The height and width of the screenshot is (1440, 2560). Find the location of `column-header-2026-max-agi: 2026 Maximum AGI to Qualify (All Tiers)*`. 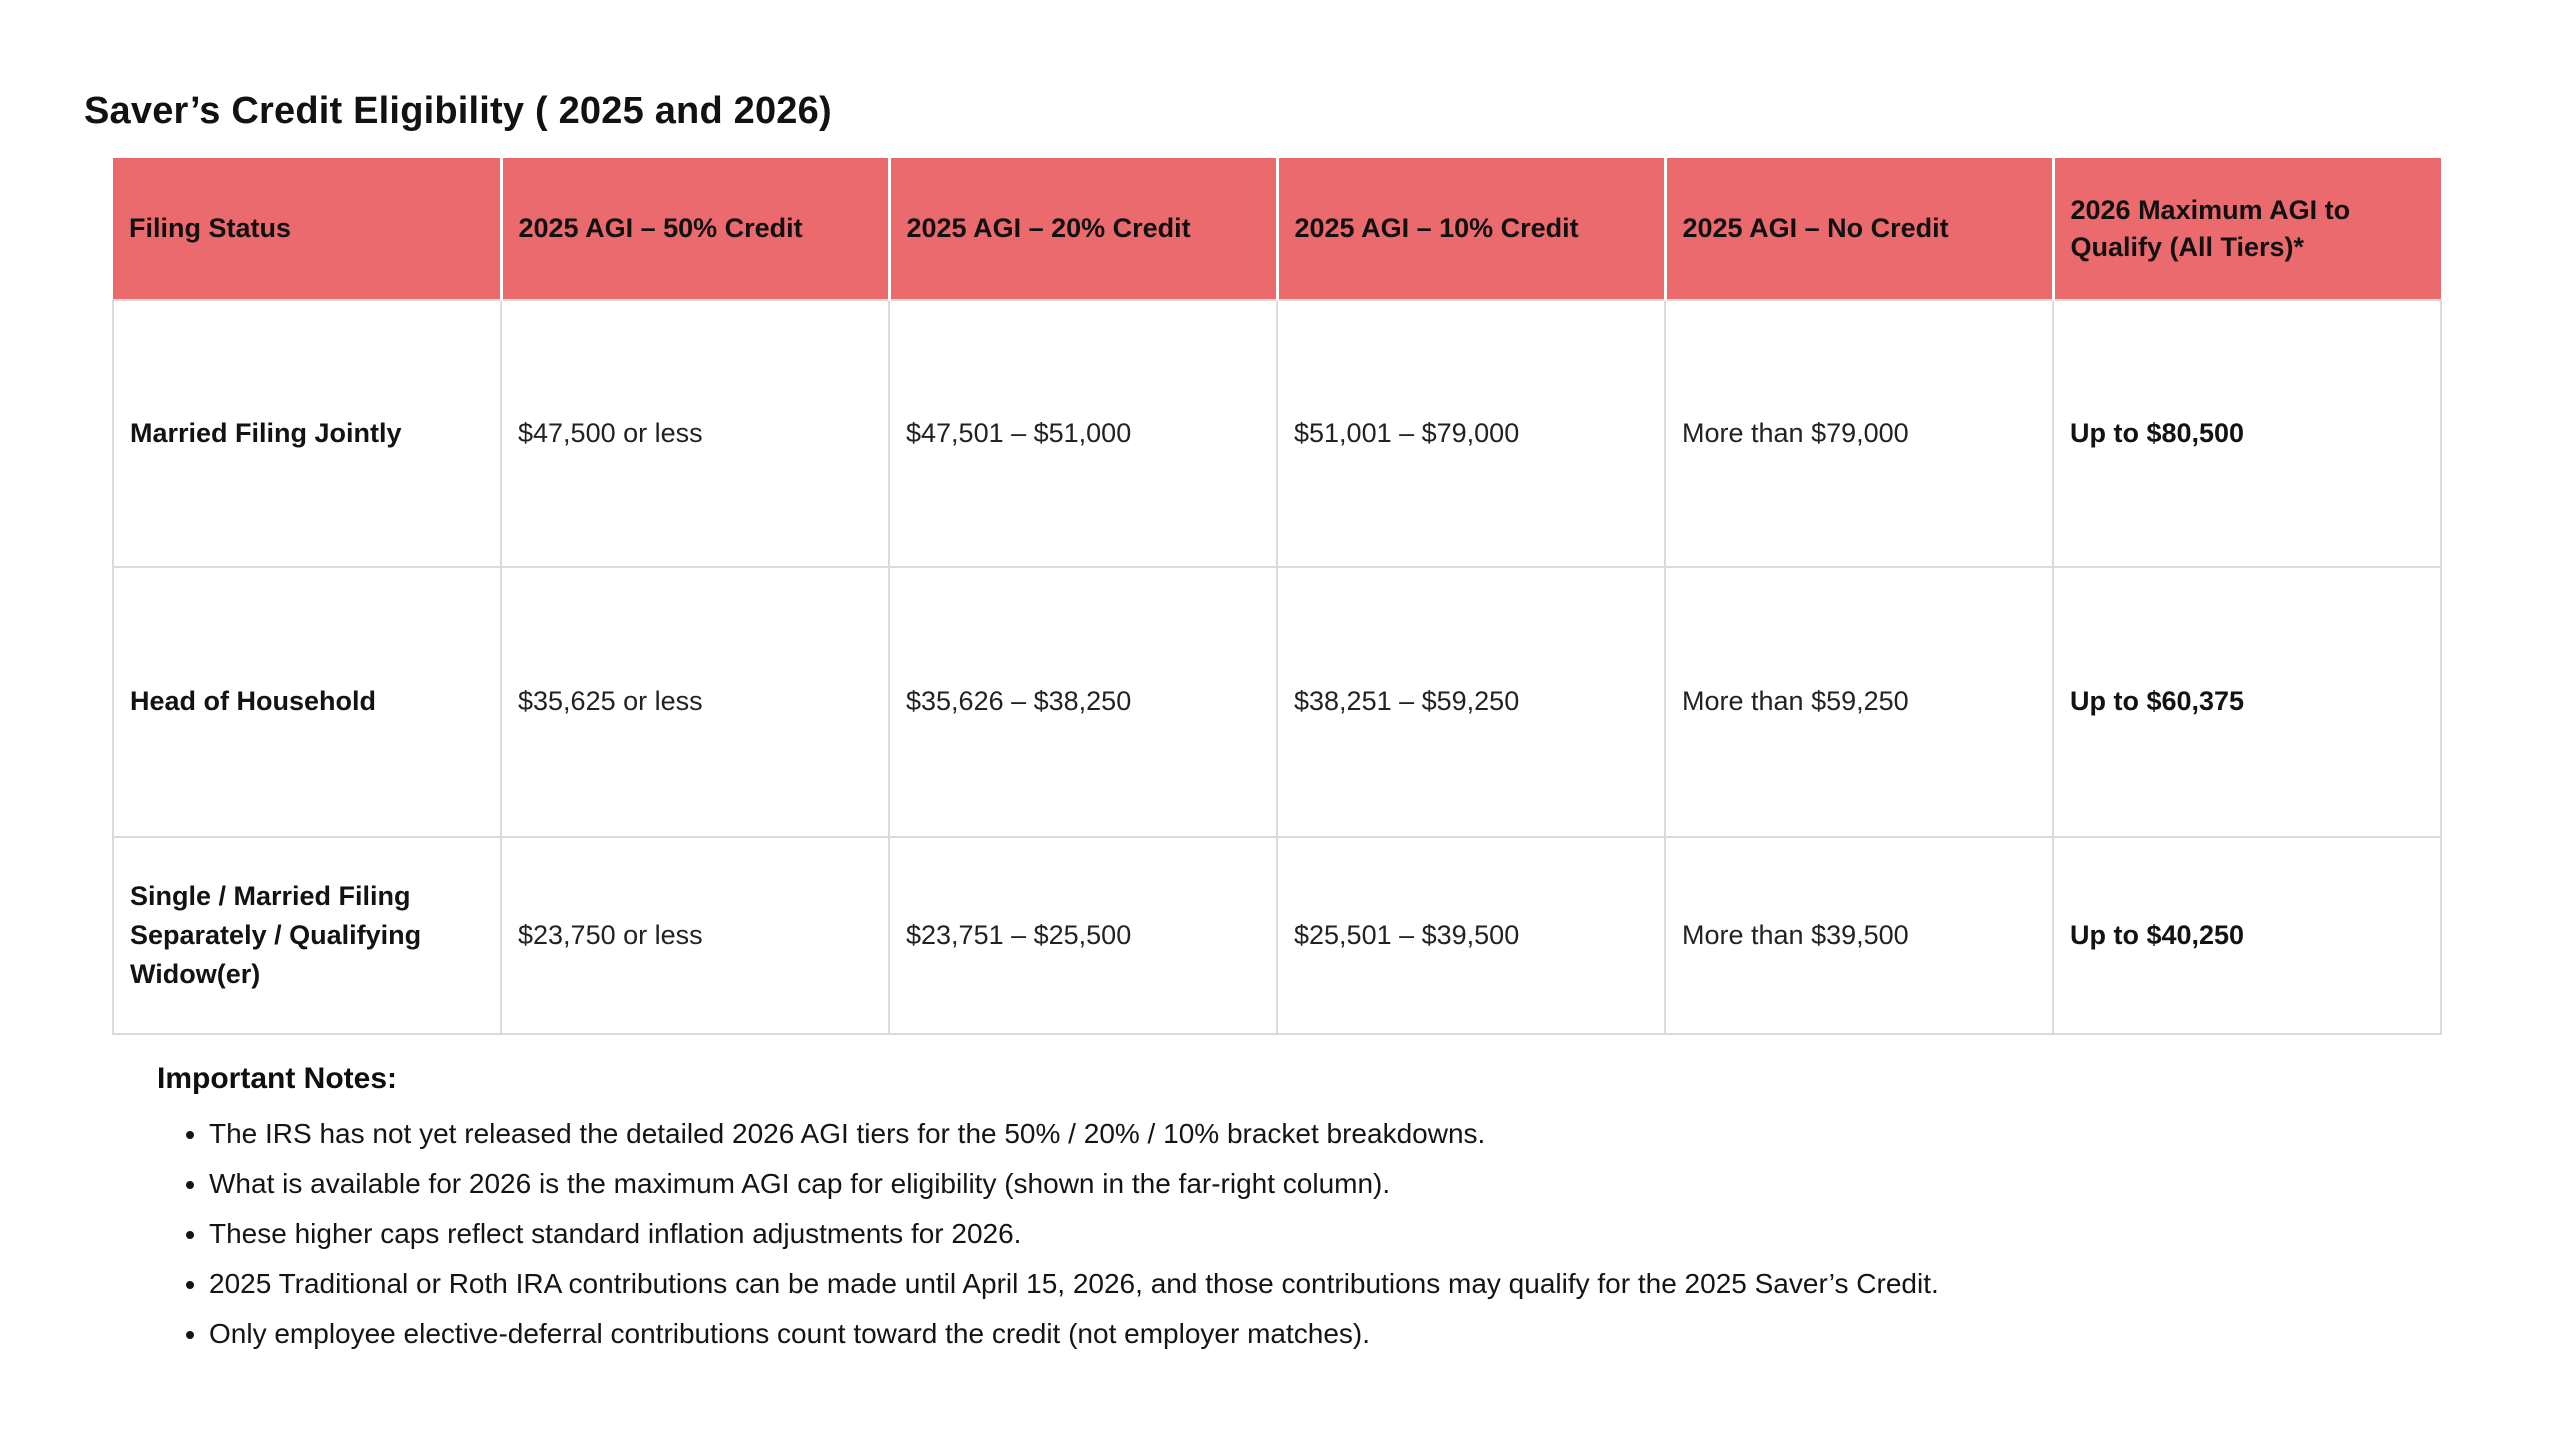

column-header-2026-max-agi: 2026 Maximum AGI to Qualify (All Tiers)* is located at coordinates (2246, 229).